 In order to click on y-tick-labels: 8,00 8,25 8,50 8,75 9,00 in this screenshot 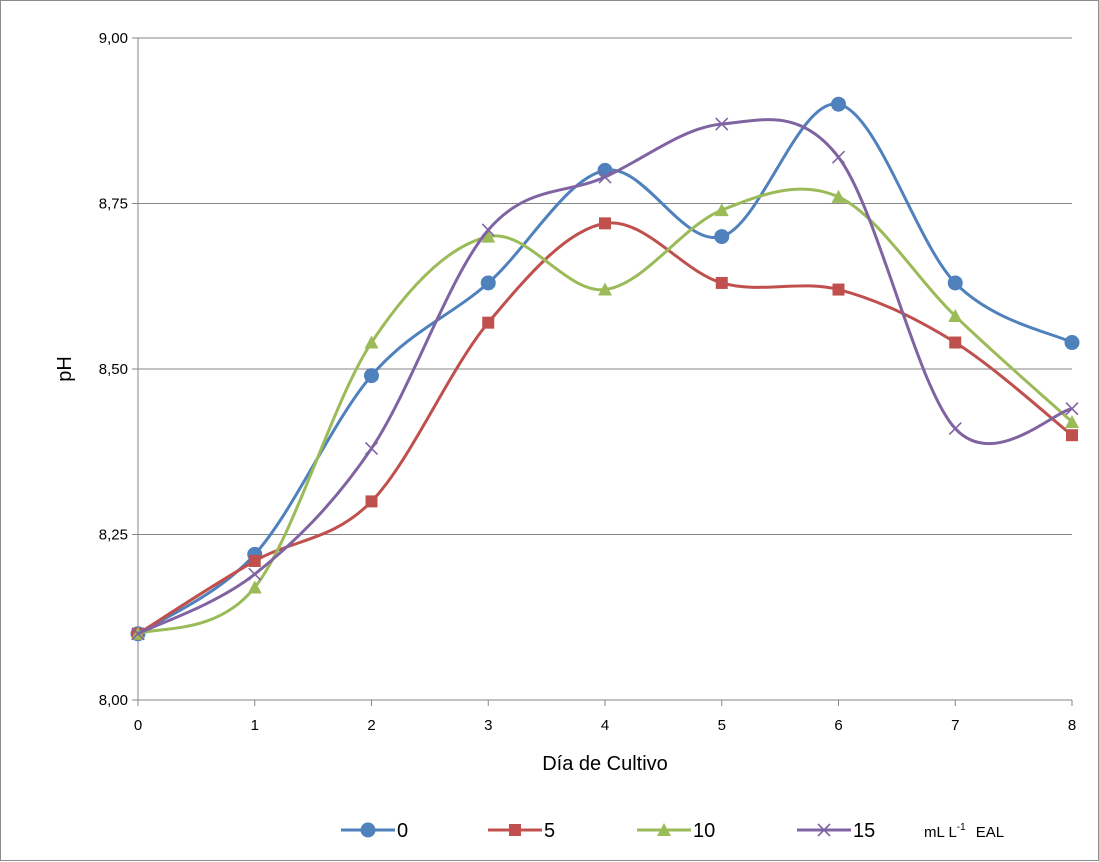, I will do `click(113, 369)`.